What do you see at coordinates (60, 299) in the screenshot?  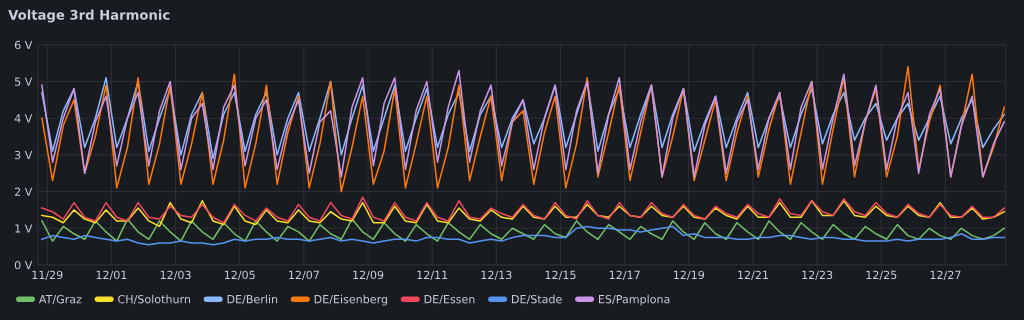 I see `legend-label: AT/Graz` at bounding box center [60, 299].